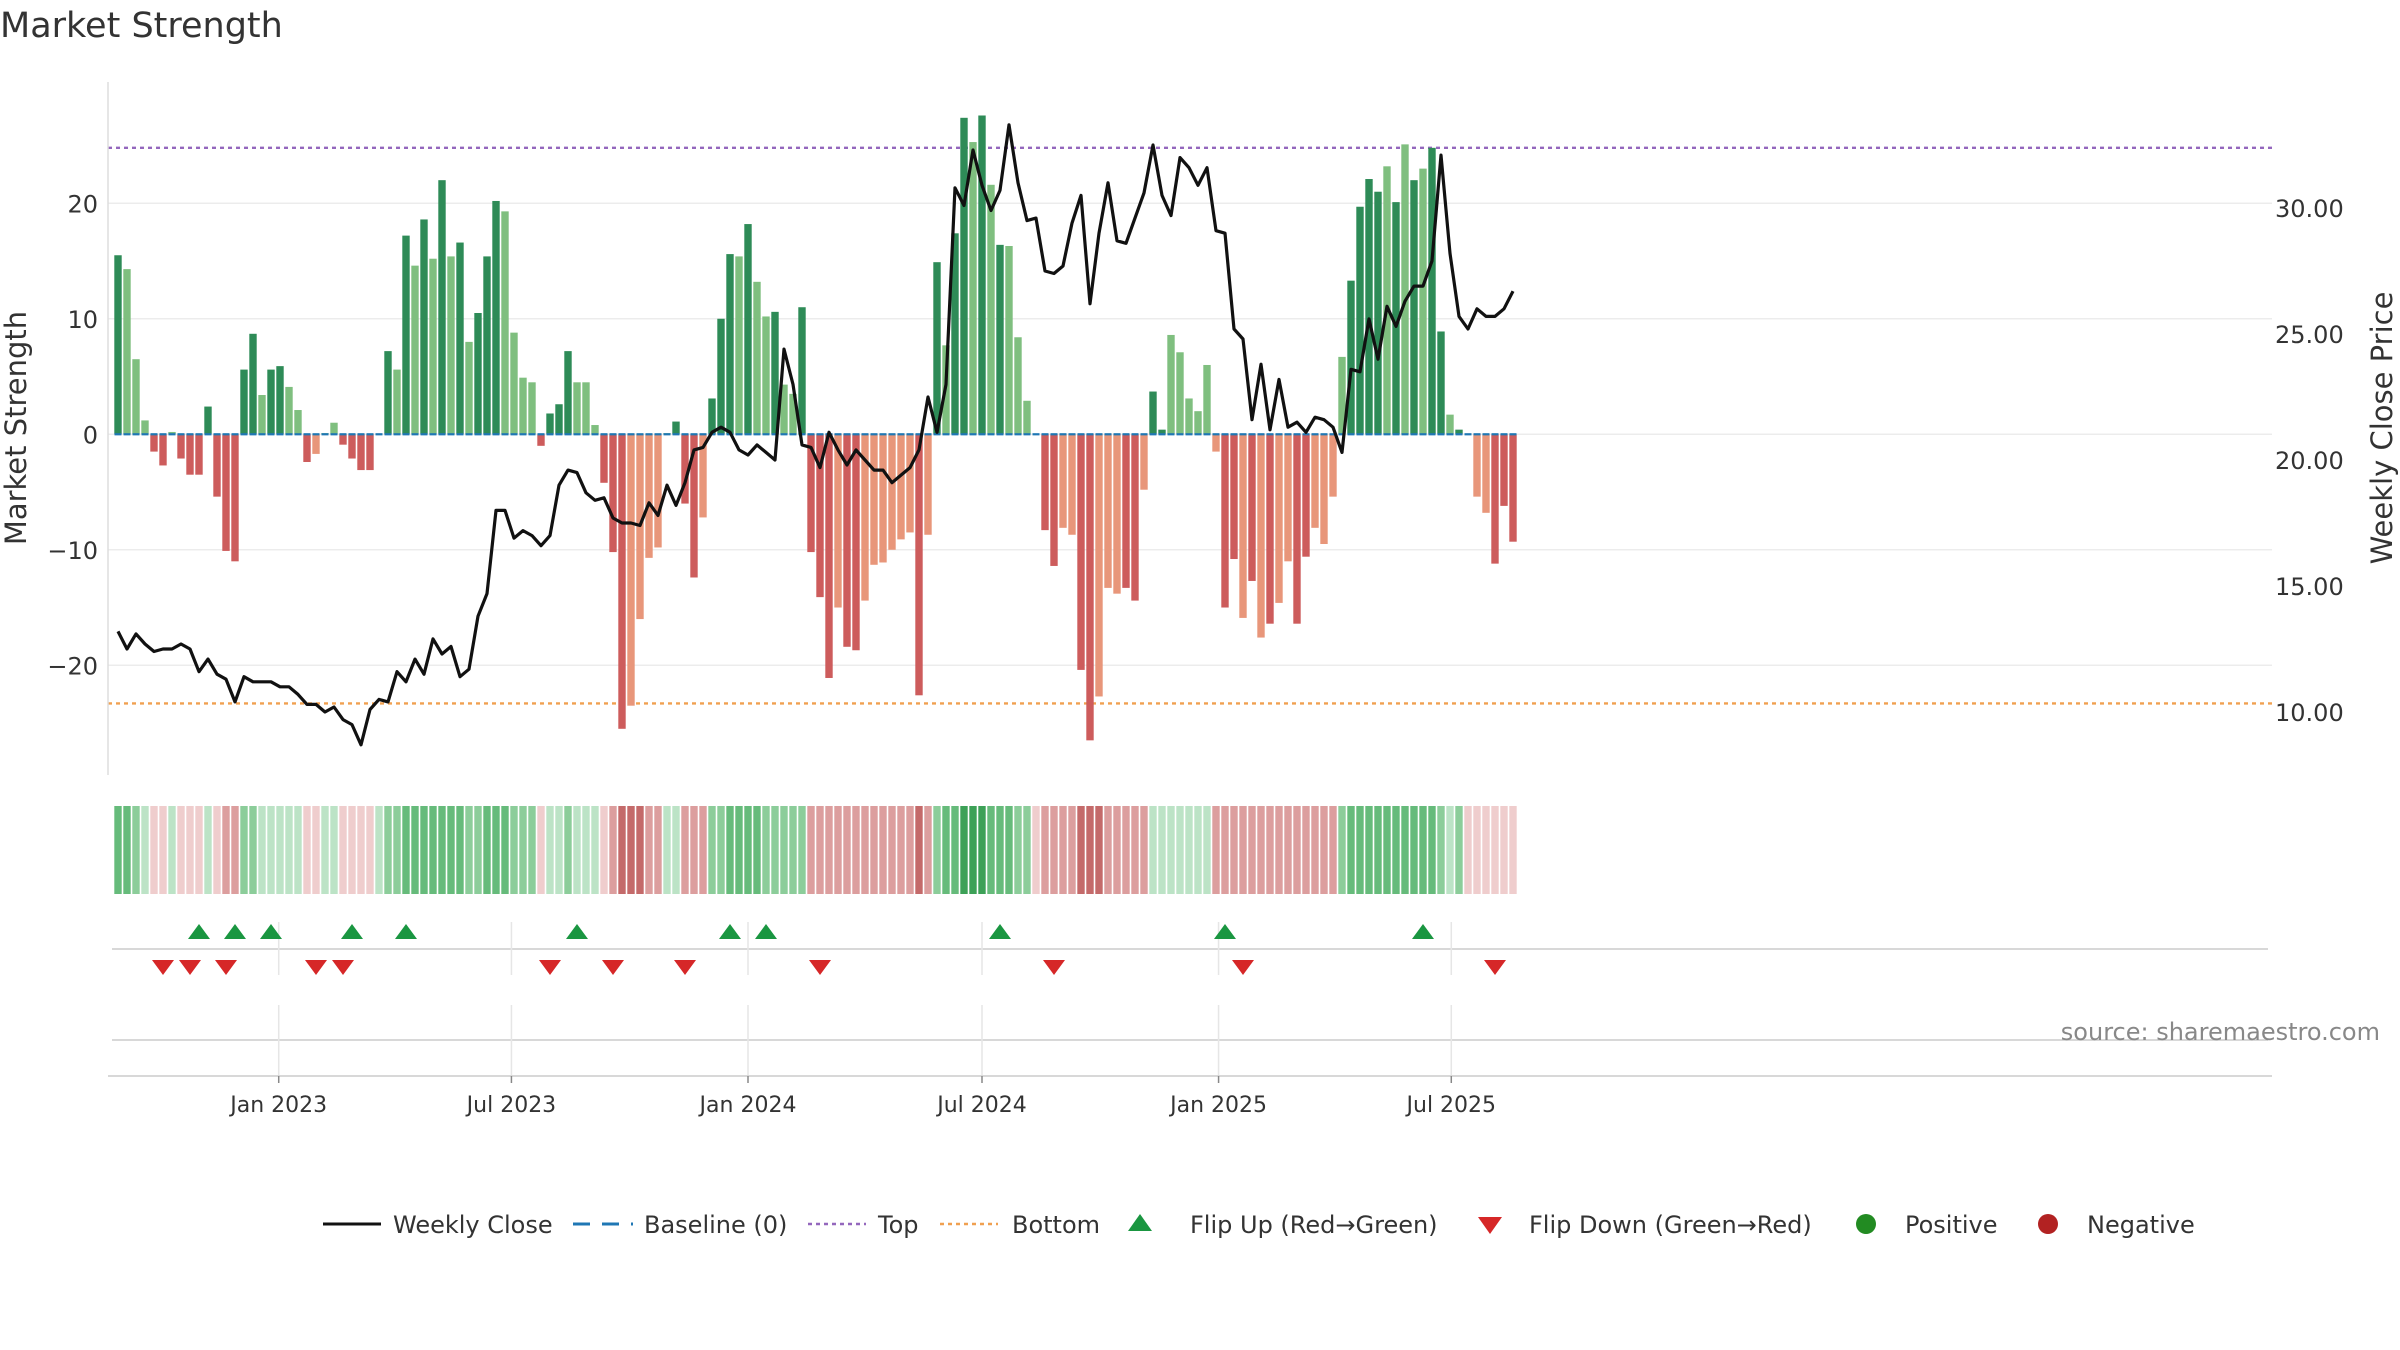  I want to click on x-tick-label: Jan 2025, so click(1217, 1105).